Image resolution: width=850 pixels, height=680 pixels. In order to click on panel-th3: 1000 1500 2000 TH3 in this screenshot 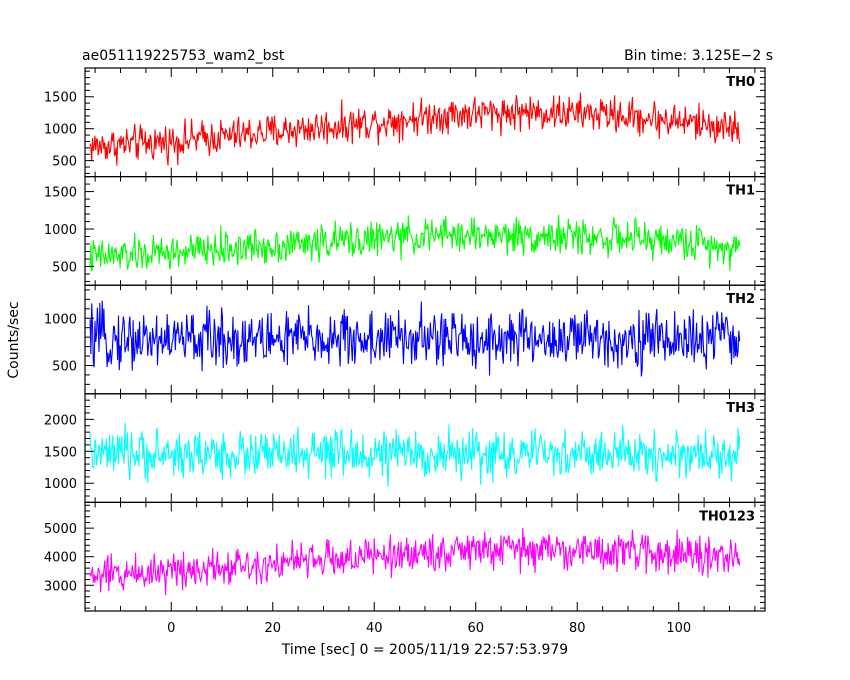, I will do `click(405, 448)`.